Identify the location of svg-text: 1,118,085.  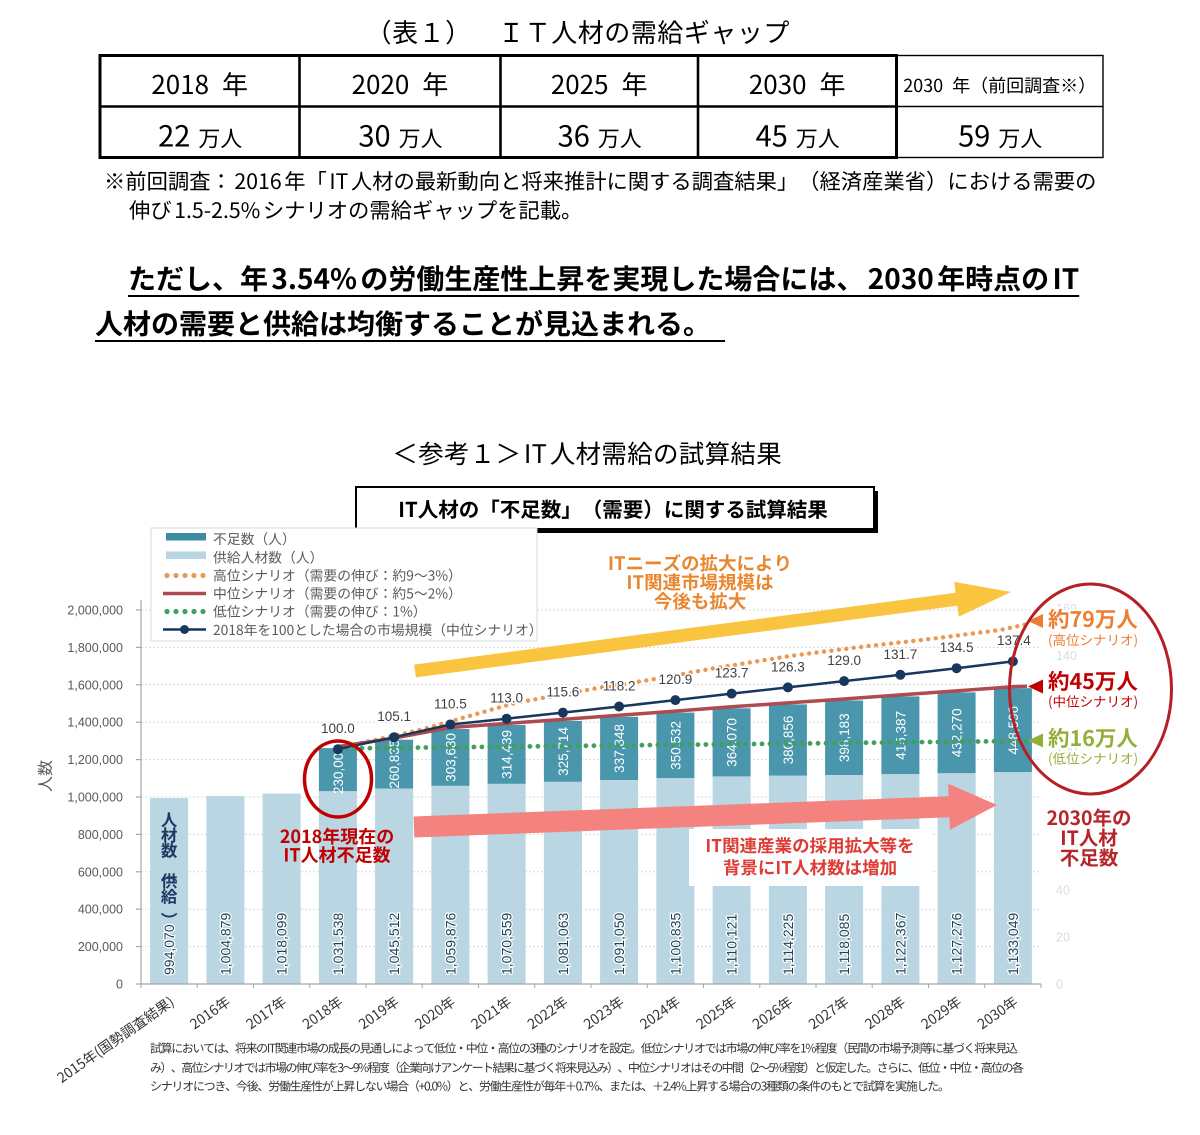
(844, 944).